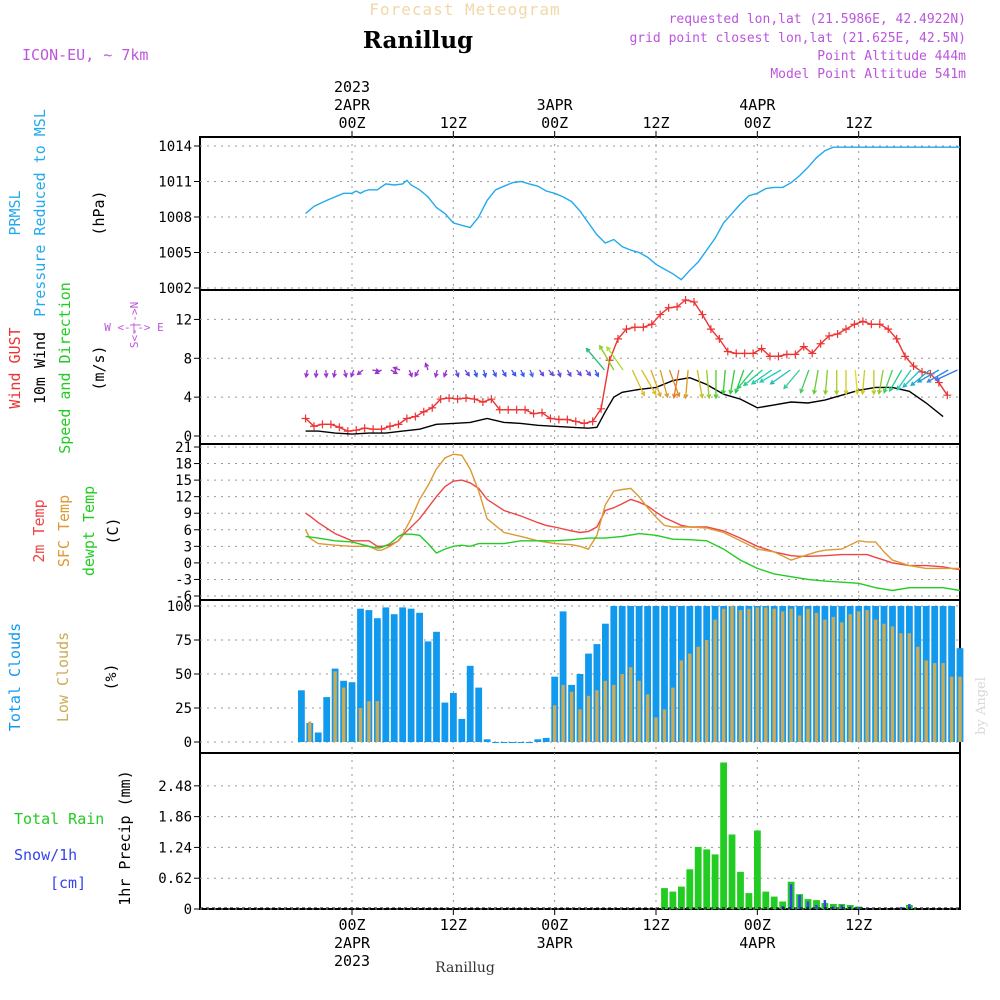  What do you see at coordinates (183, 580) in the screenshot?
I see `y-tick-label: -3` at bounding box center [183, 580].